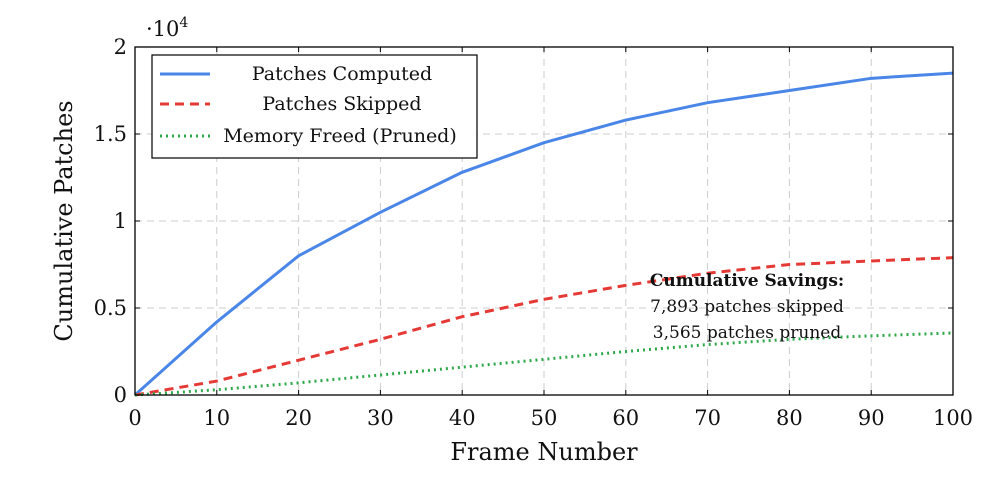 This screenshot has width=997, height=484. I want to click on y-axis-exponent: ·104, so click(167, 28).